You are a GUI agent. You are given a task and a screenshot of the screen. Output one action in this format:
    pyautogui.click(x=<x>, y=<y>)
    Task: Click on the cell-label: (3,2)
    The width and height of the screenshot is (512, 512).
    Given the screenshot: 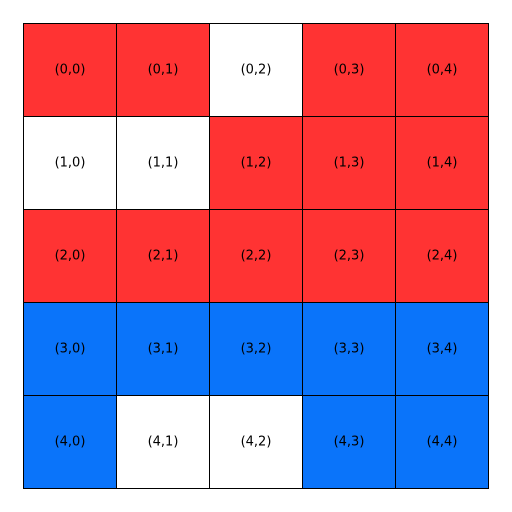 What is the action you would take?
    pyautogui.click(x=256, y=349)
    